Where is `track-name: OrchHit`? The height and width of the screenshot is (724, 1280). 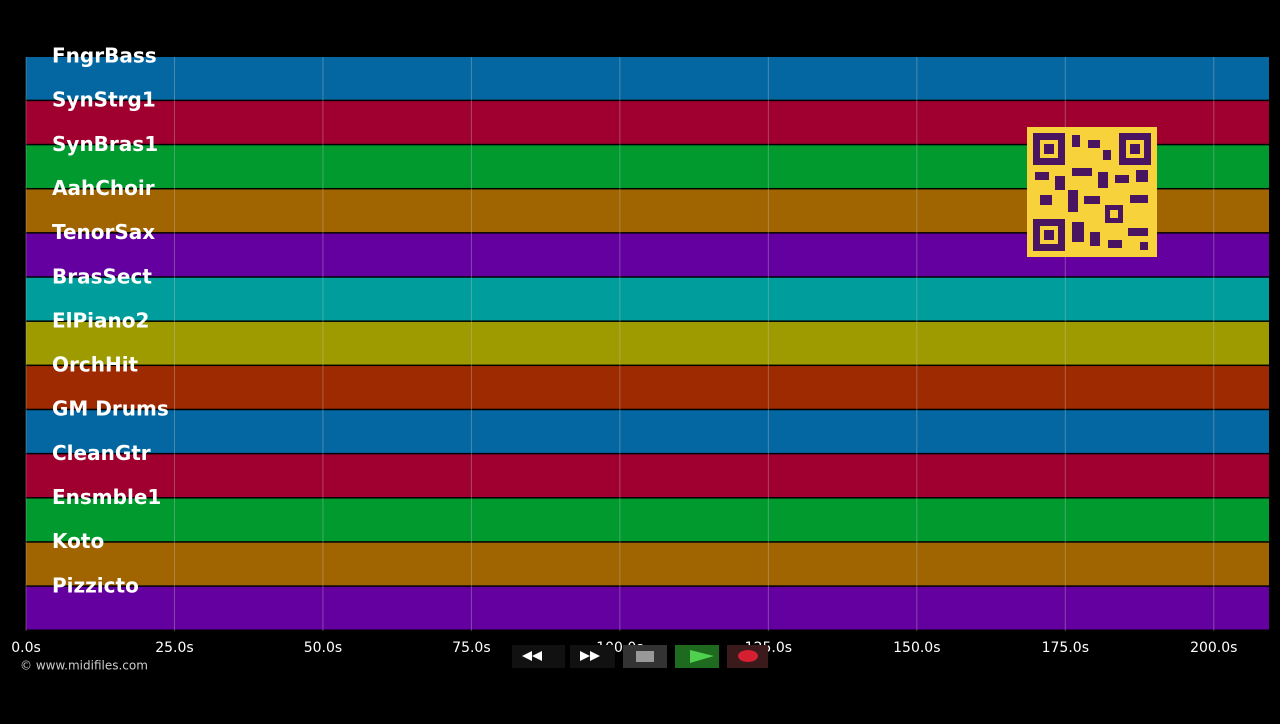
track-name: OrchHit is located at coordinates (95, 365).